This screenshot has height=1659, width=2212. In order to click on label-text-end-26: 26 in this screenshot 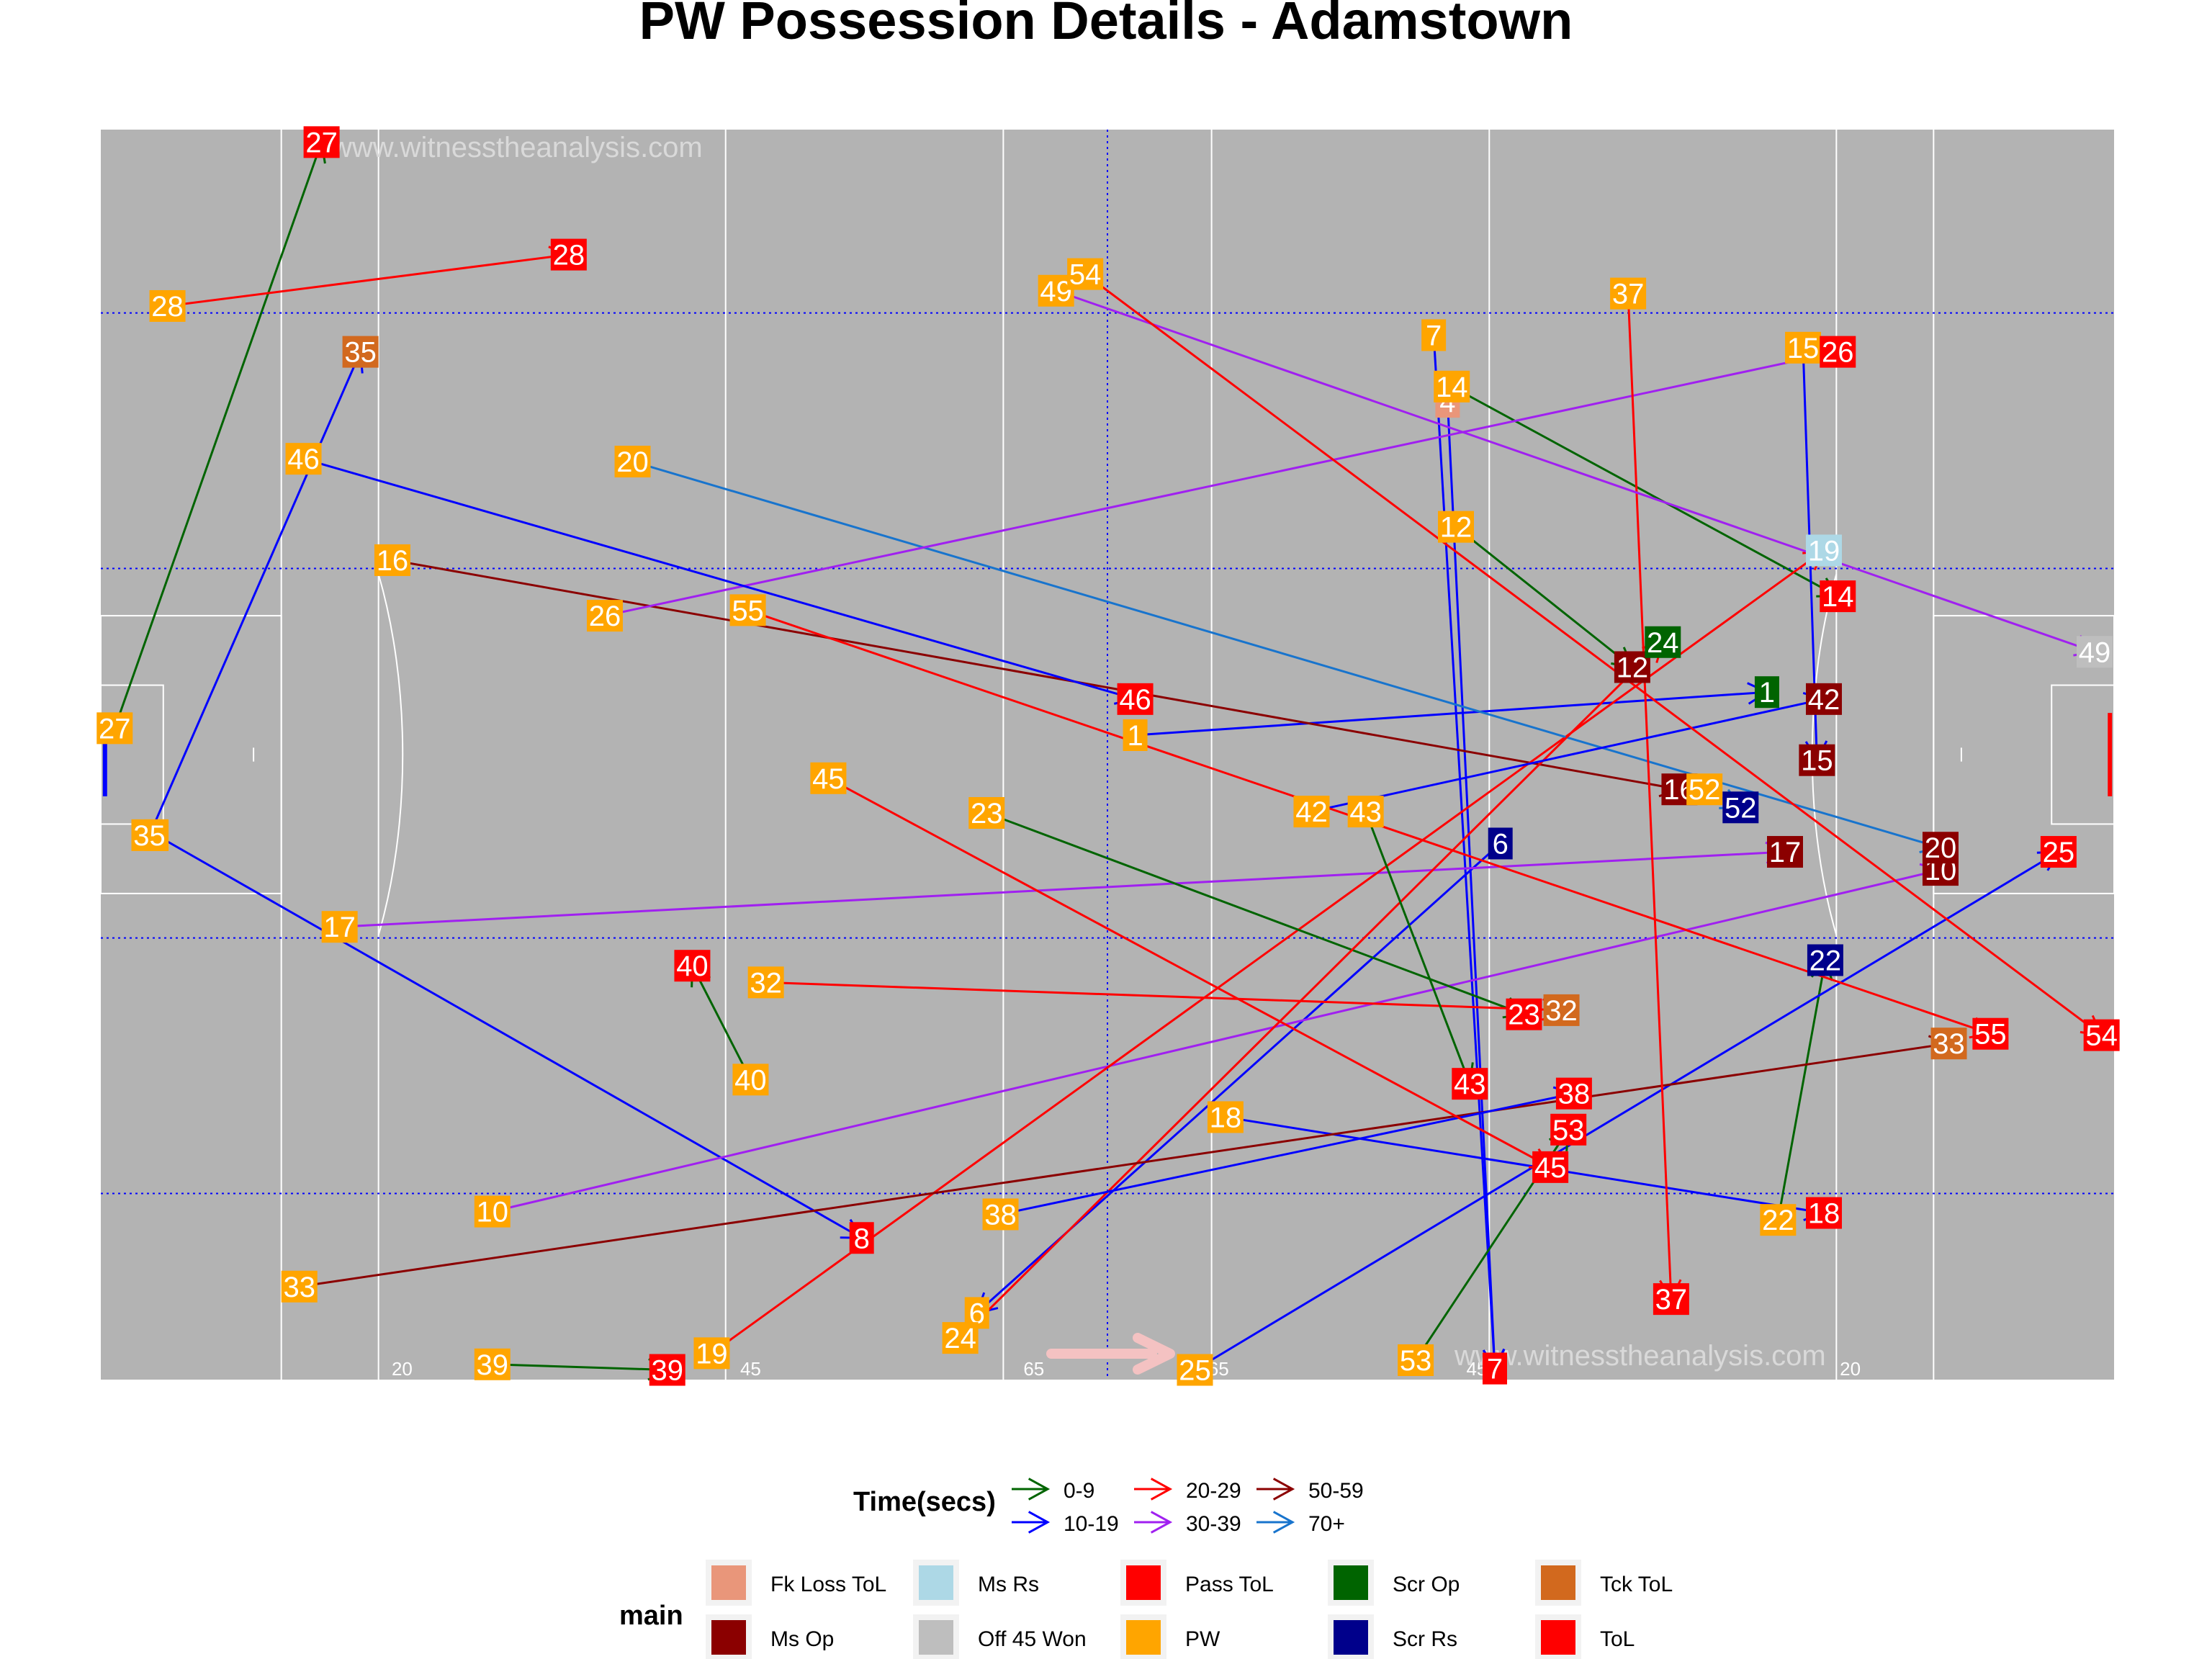, I will do `click(1838, 353)`.